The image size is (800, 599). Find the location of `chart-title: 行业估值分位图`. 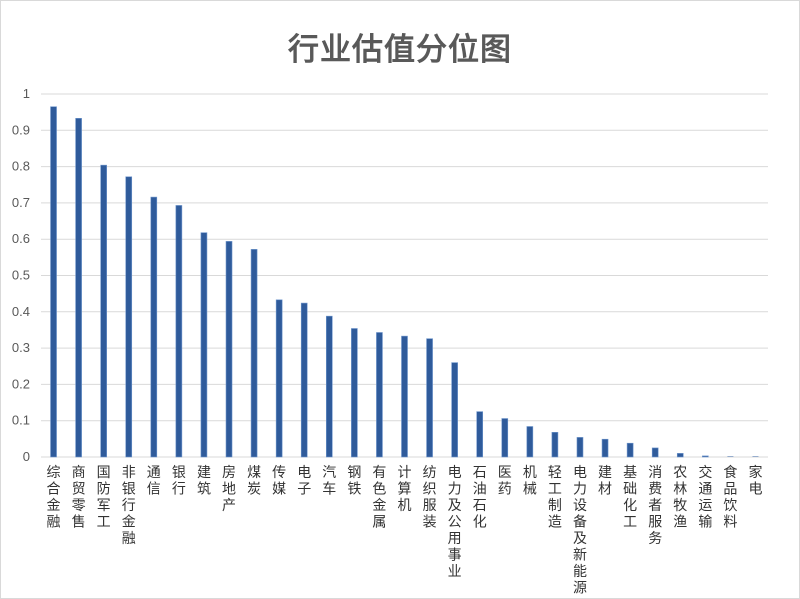

chart-title: 行业估值分位图 is located at coordinates (400, 50).